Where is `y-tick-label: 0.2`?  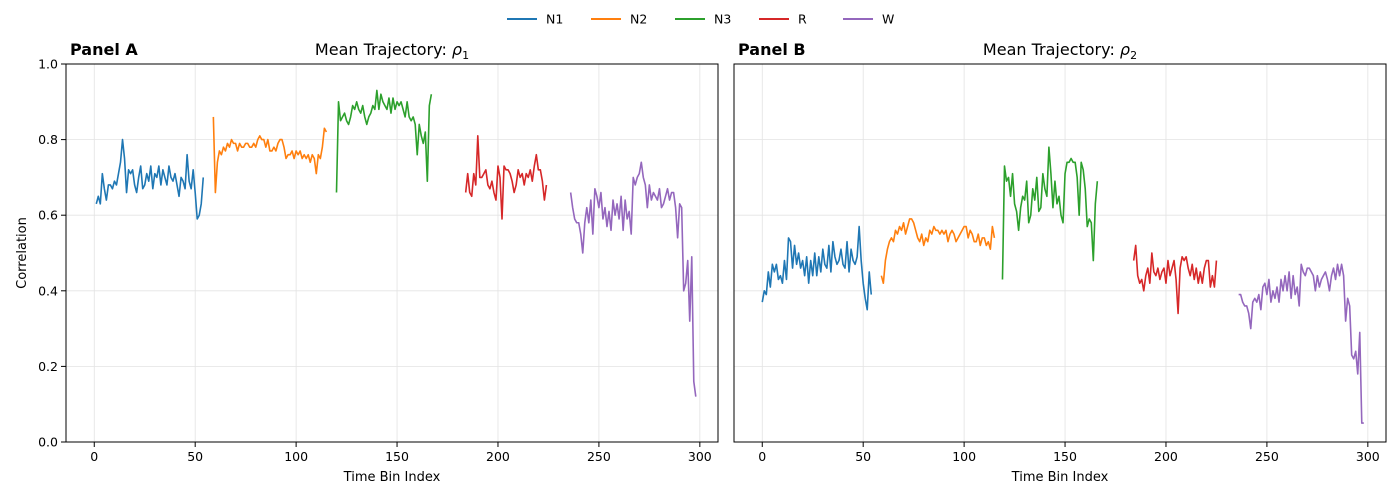 y-tick-label: 0.2 is located at coordinates (48, 366).